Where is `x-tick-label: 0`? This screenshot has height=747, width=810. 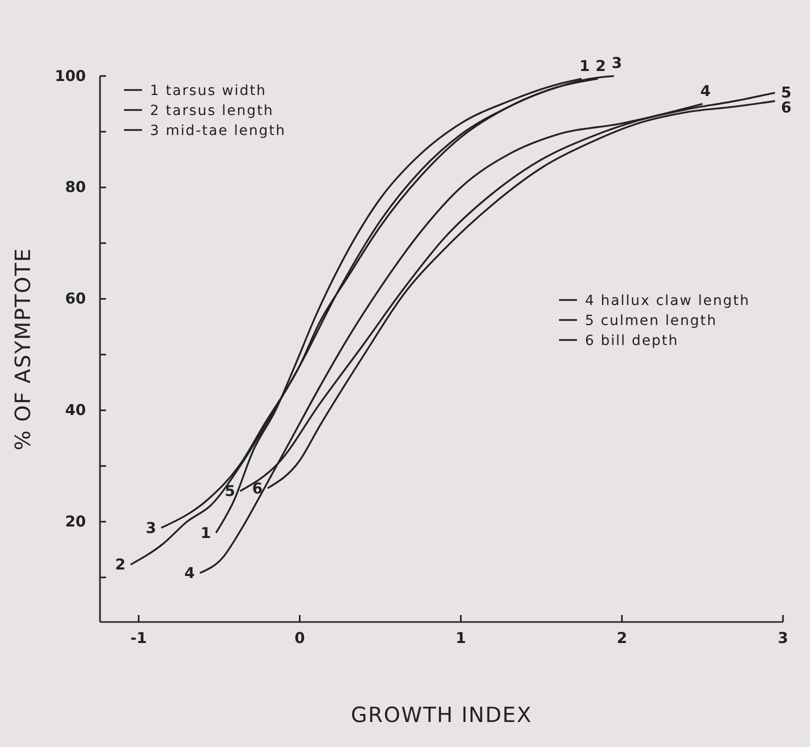 x-tick-label: 0 is located at coordinates (299, 638).